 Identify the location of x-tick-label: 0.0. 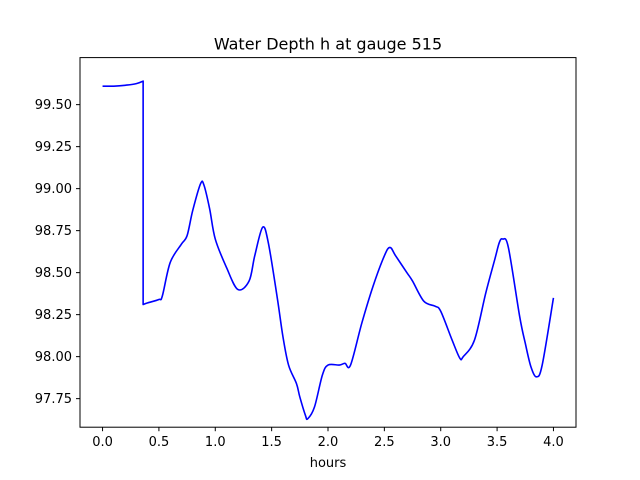
(102, 442).